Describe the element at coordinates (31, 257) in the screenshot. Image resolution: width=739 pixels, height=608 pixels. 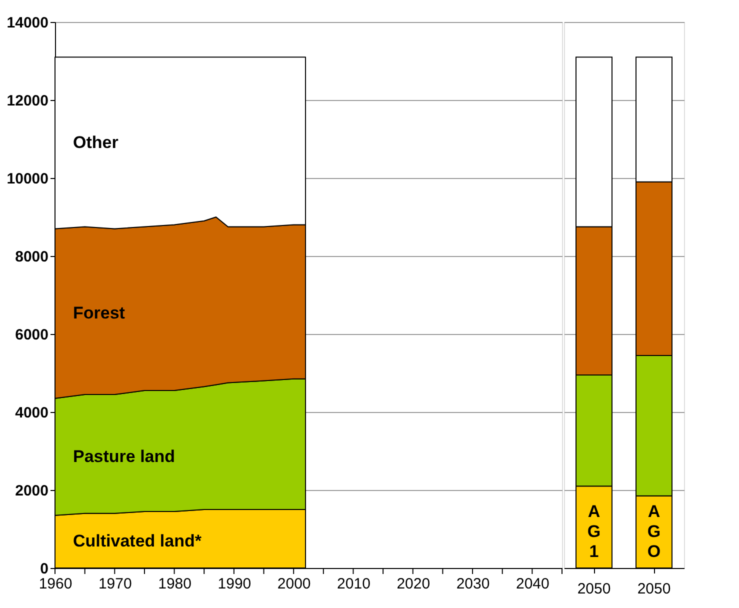
I see `y-tick-label: 8000` at that location.